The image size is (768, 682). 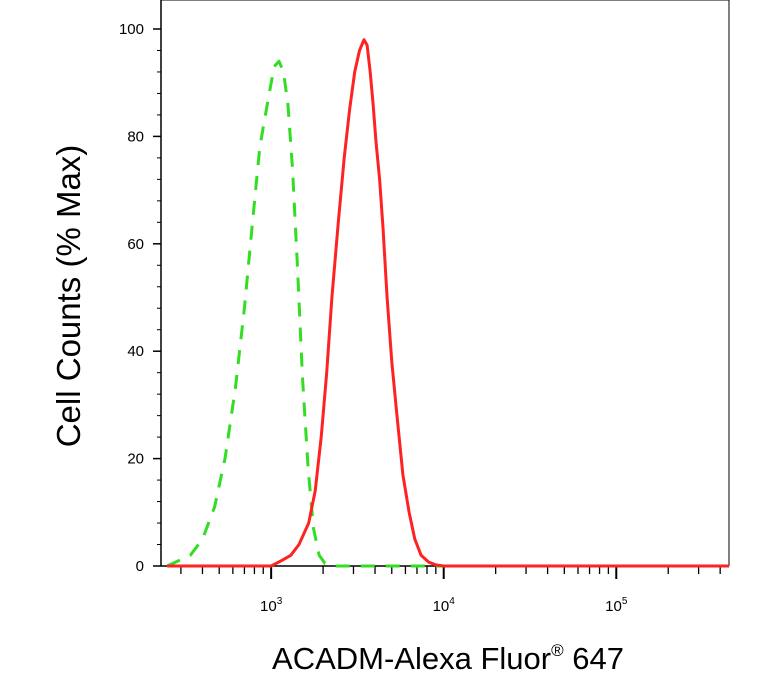 What do you see at coordinates (131, 29) in the screenshot?
I see `y-tick-label: 100` at bounding box center [131, 29].